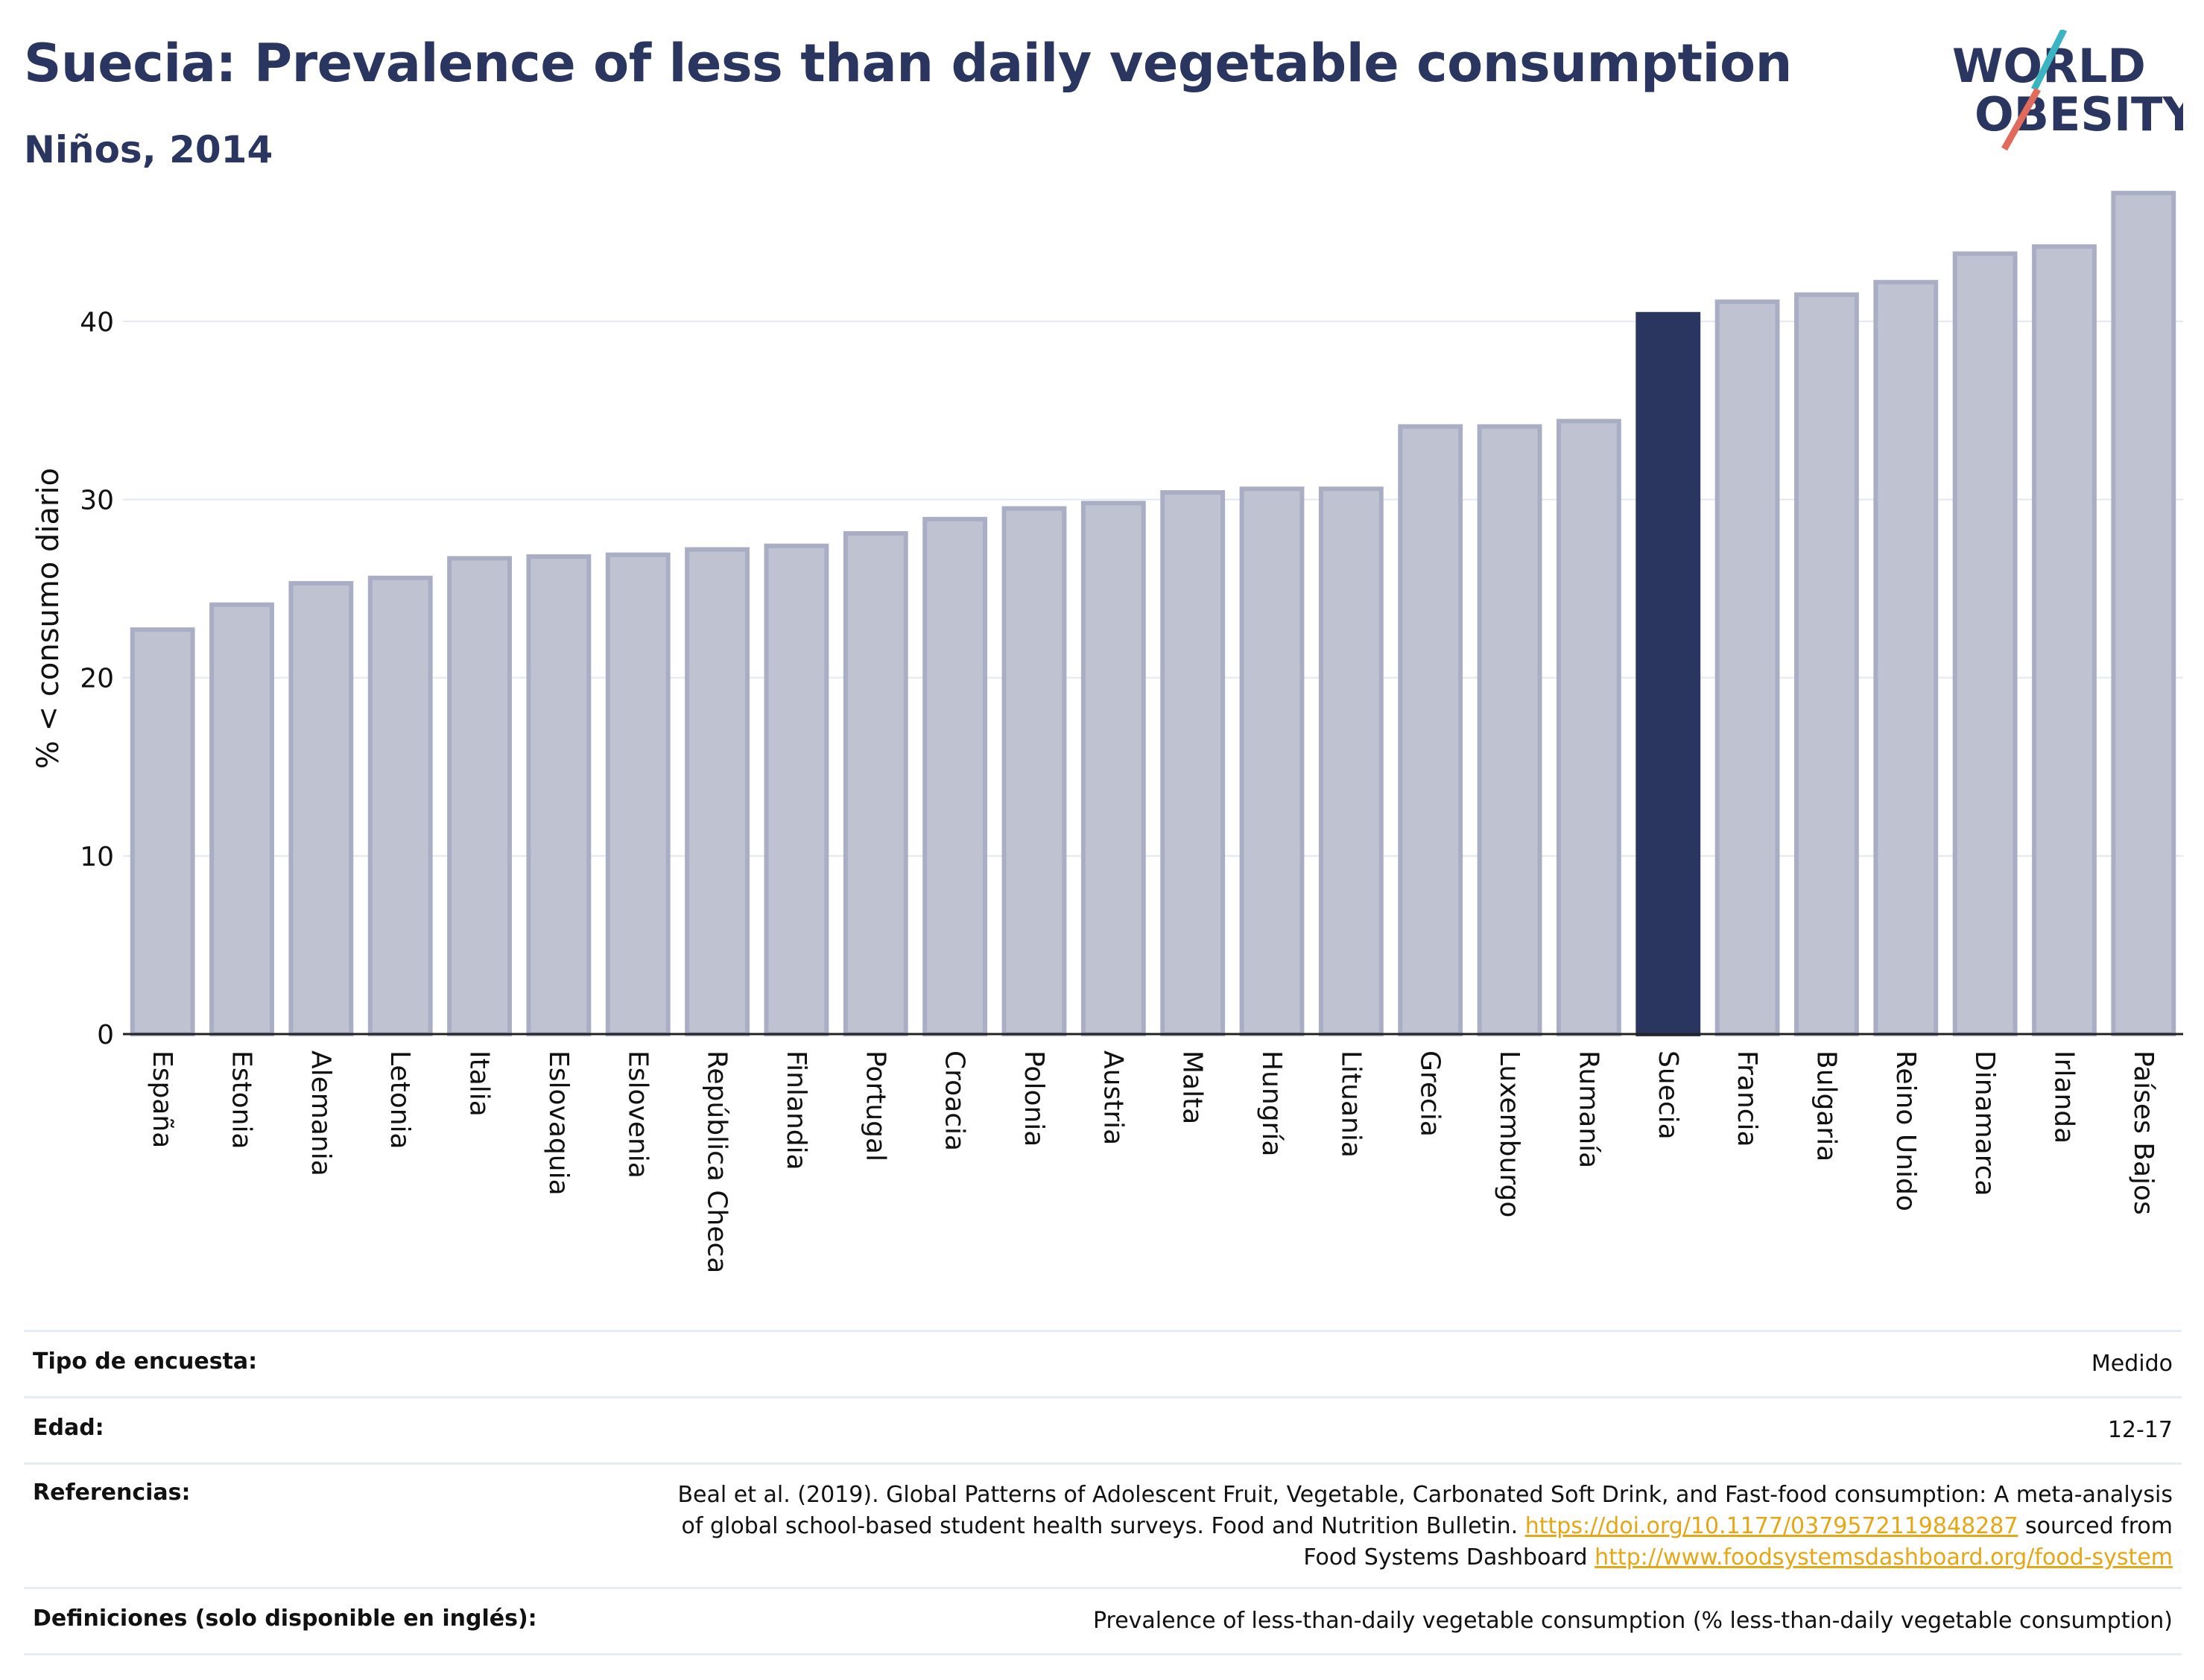 This screenshot has height=1680, width=2204. Describe the element at coordinates (1034, 1098) in the screenshot. I see `x-tick-label: Polonia` at that location.